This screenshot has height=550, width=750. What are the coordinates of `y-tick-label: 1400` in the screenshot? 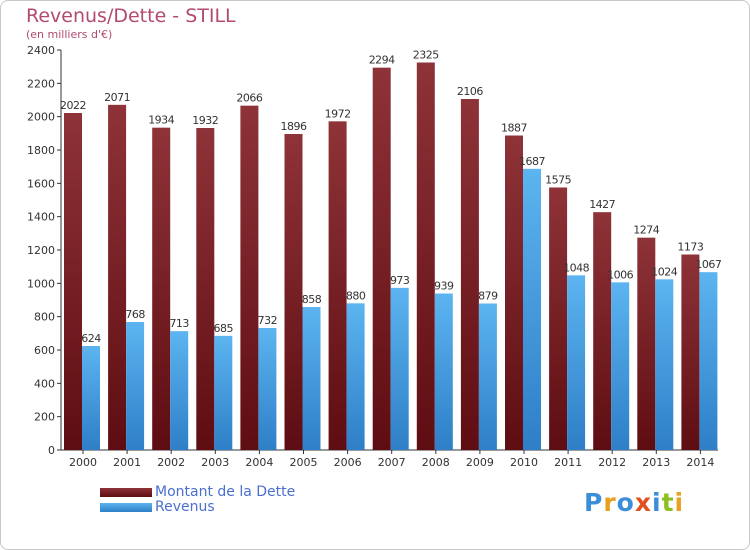 It's located at (41, 217).